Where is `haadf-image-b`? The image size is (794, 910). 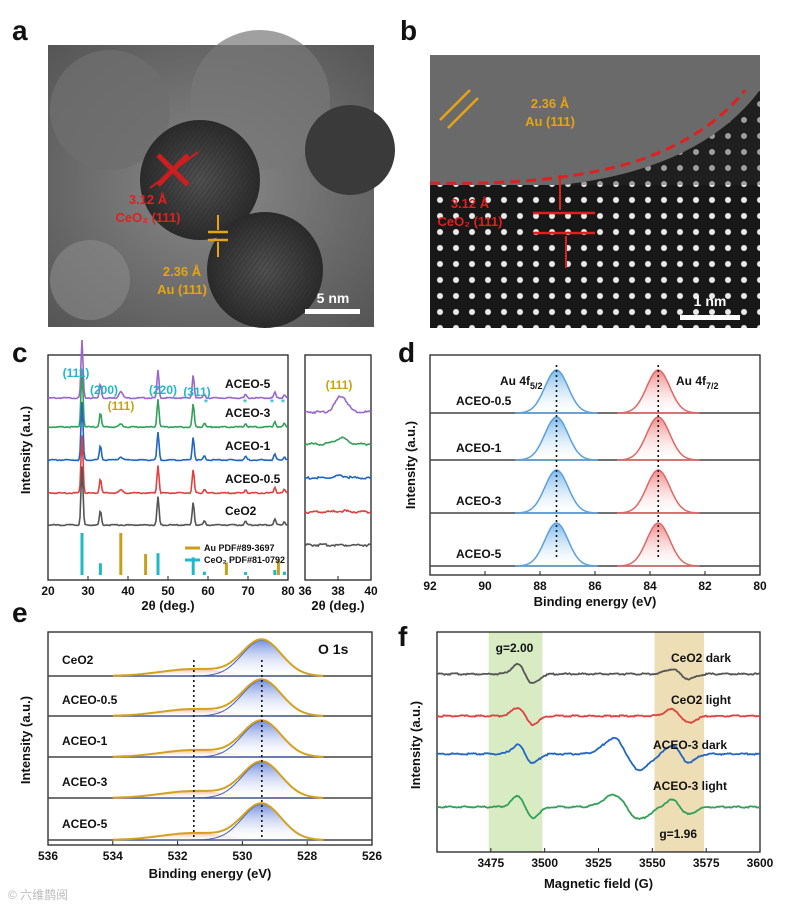
haadf-image-b is located at coordinates (594, 191).